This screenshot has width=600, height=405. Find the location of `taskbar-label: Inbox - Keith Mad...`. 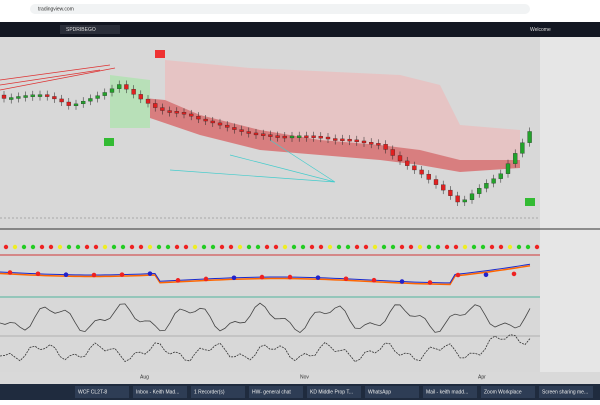

taskbar-label: Inbox - Keith Mad... is located at coordinates (157, 392).